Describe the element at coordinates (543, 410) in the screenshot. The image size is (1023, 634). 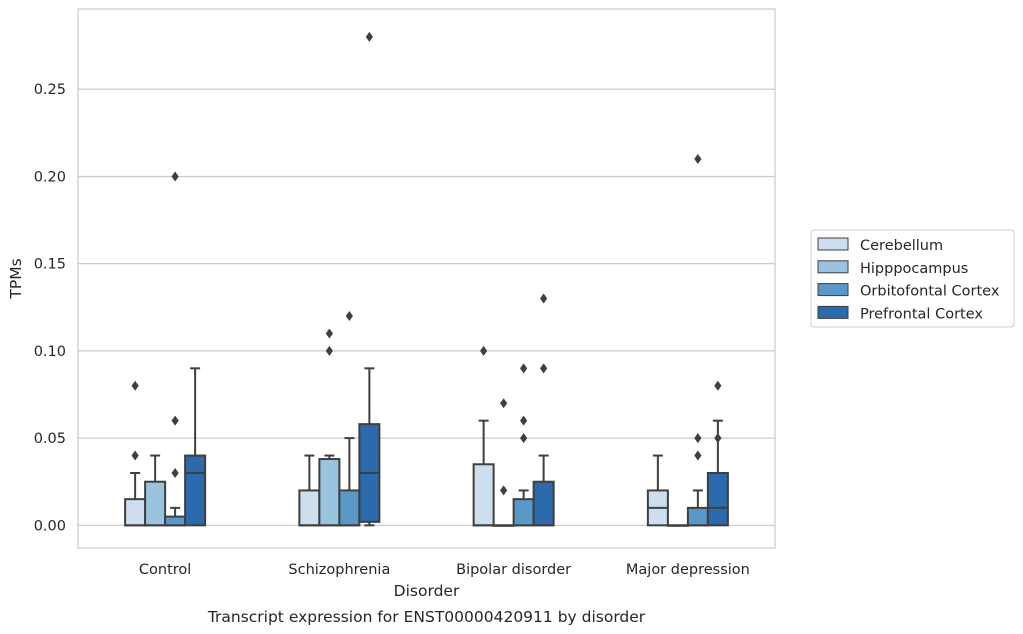
I see `box-prefrontal-cortex-bipolar-disorder` at that location.